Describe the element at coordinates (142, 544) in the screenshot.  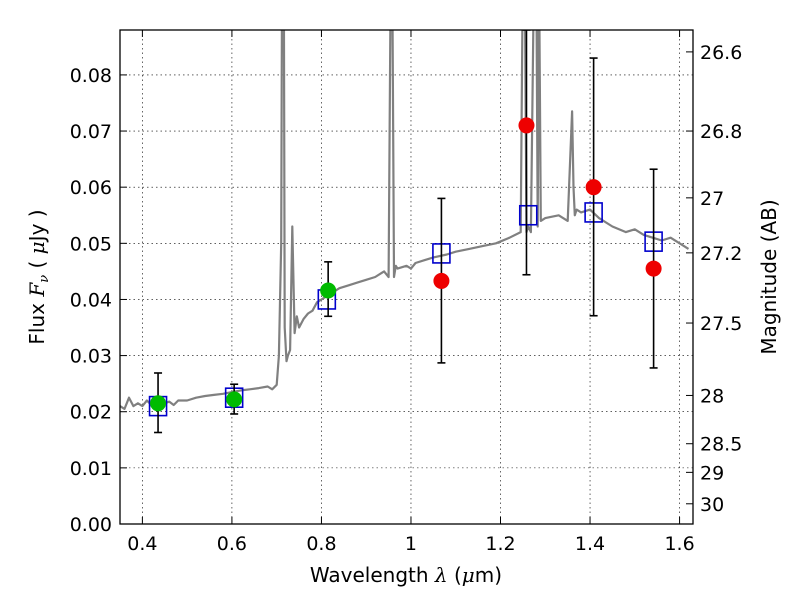
I see `x-tick-label: 0.4` at that location.